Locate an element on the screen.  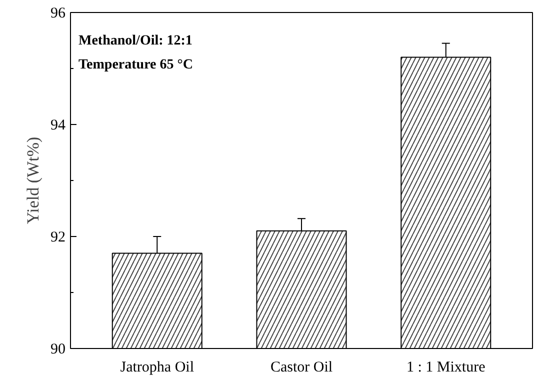
y-tick-label: 92 is located at coordinates (58, 238).